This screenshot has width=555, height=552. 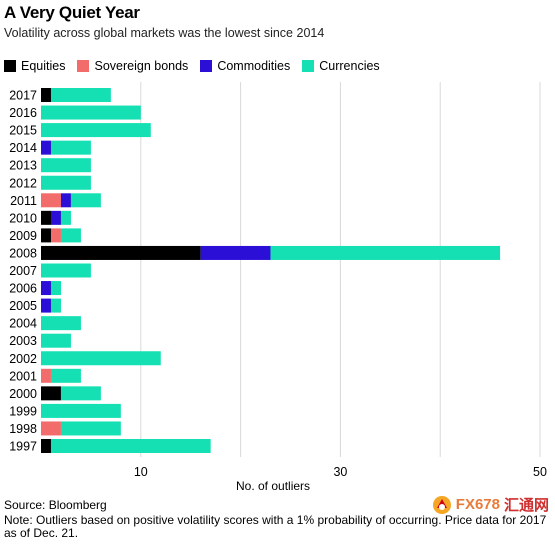 What do you see at coordinates (23, 148) in the screenshot?
I see `y-tick-label: 2014` at bounding box center [23, 148].